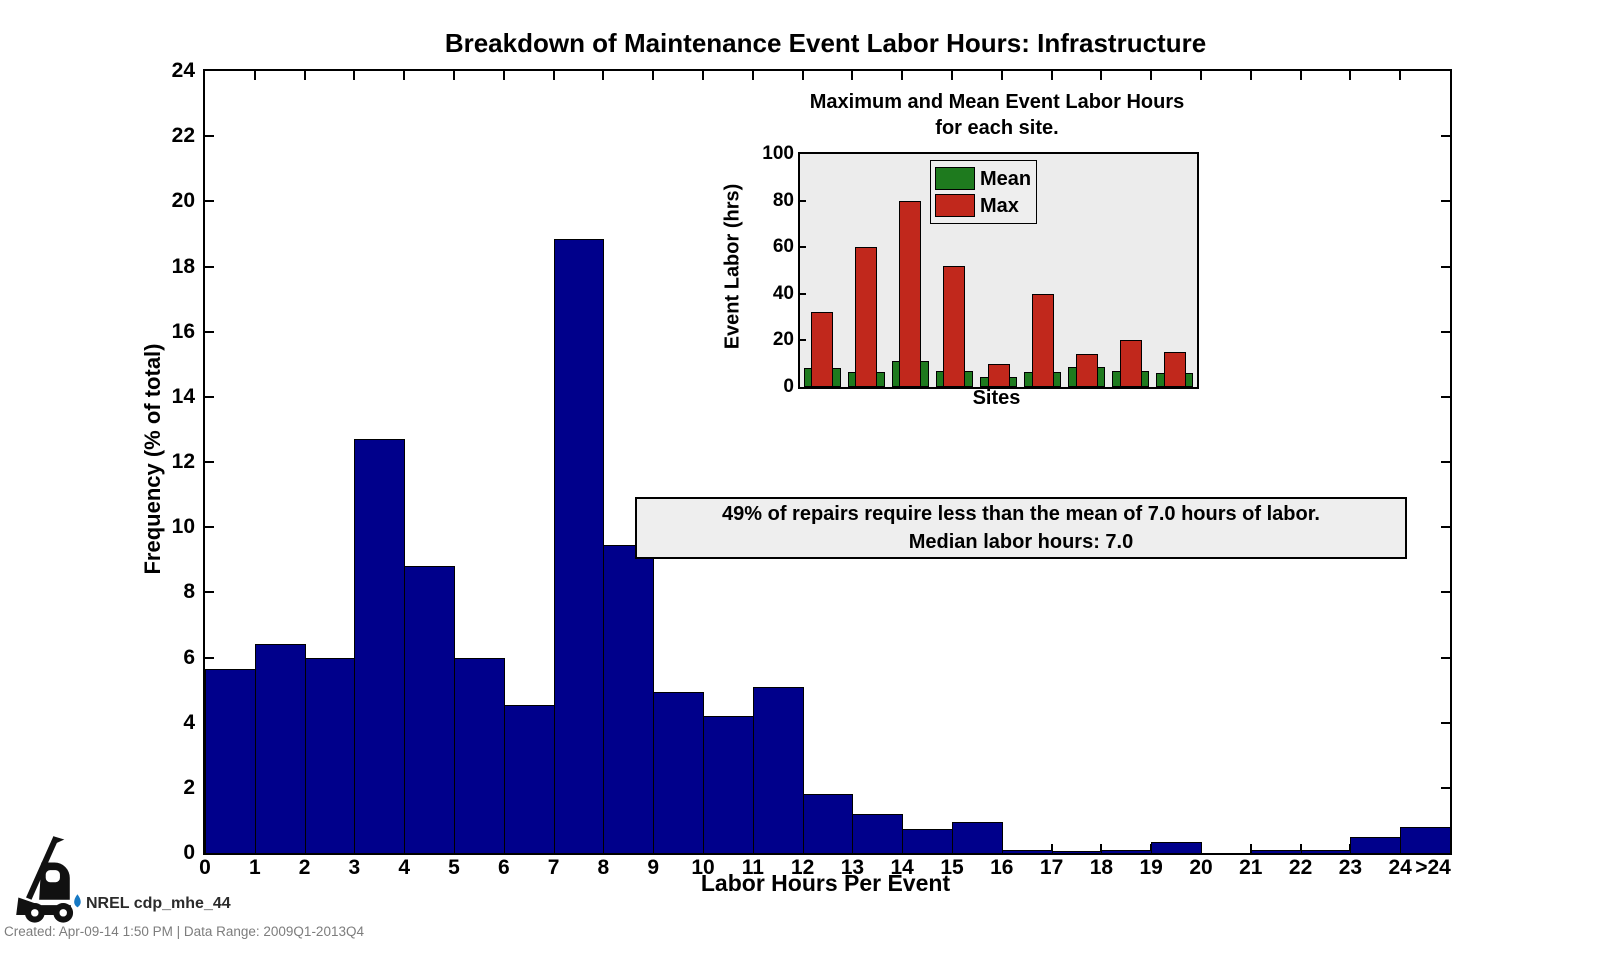  What do you see at coordinates (1251, 867) in the screenshot?
I see `x-axis-tick-label: 21` at bounding box center [1251, 867].